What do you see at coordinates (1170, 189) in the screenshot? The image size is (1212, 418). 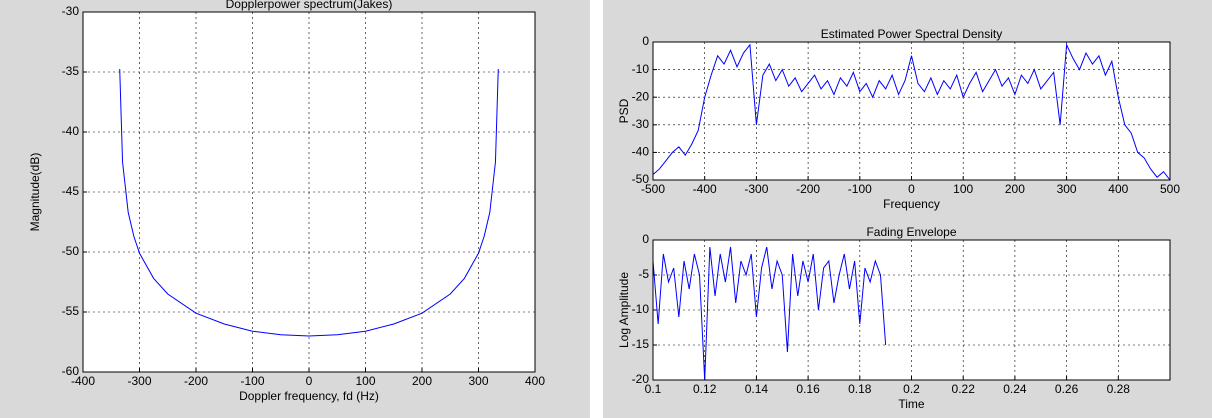 I see `x-tick-label: 500` at bounding box center [1170, 189].